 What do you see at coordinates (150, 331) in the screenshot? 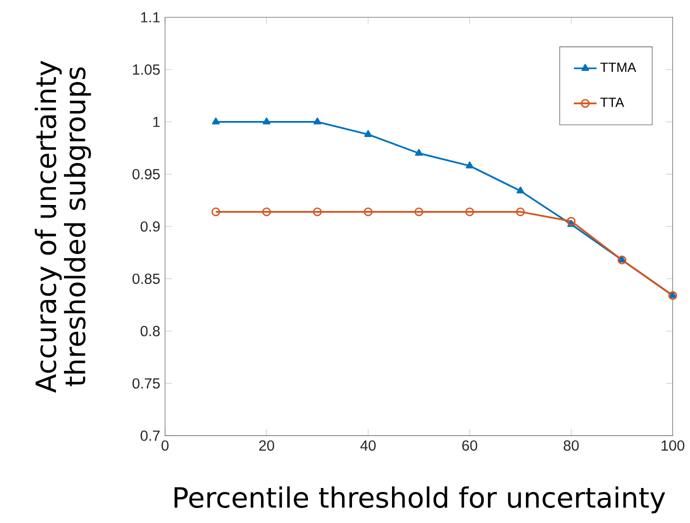
I see `y-tick-label: 0.8` at bounding box center [150, 331].